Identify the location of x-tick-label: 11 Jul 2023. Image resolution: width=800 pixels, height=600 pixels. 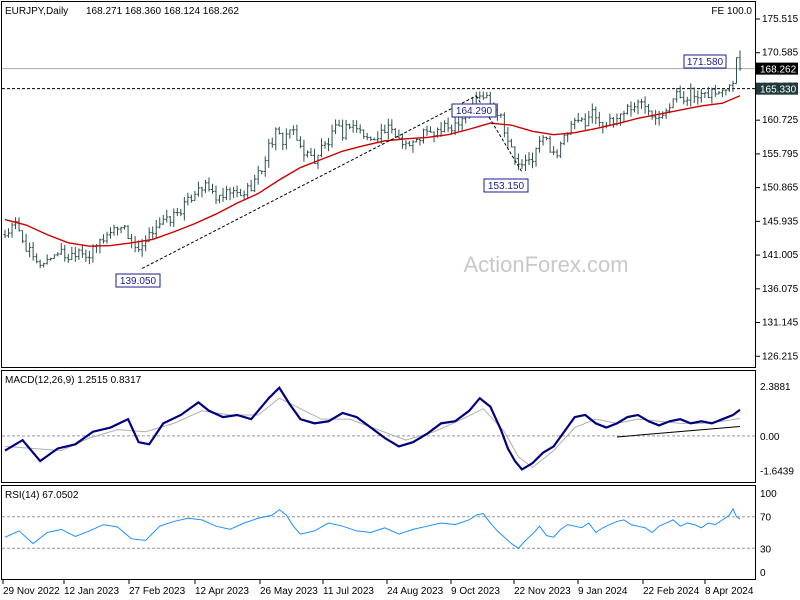
(348, 591).